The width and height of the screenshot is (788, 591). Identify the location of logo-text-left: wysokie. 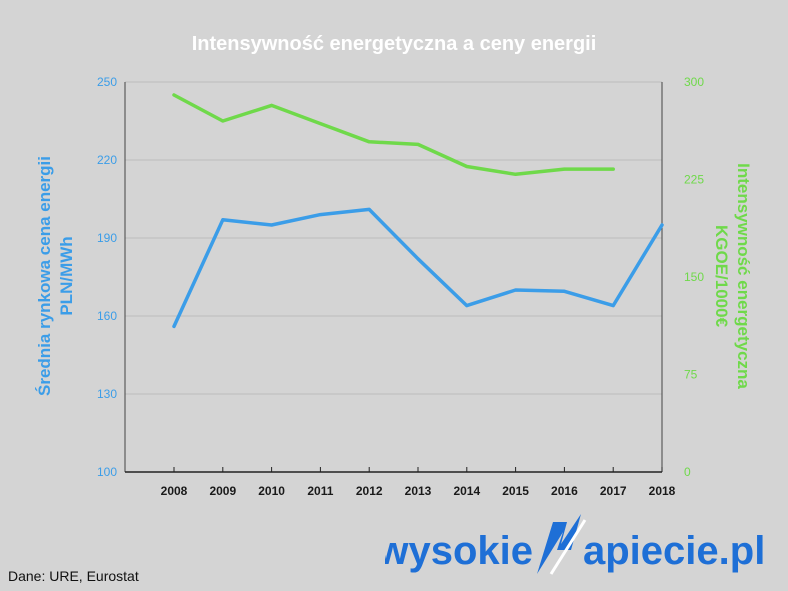
(459, 551).